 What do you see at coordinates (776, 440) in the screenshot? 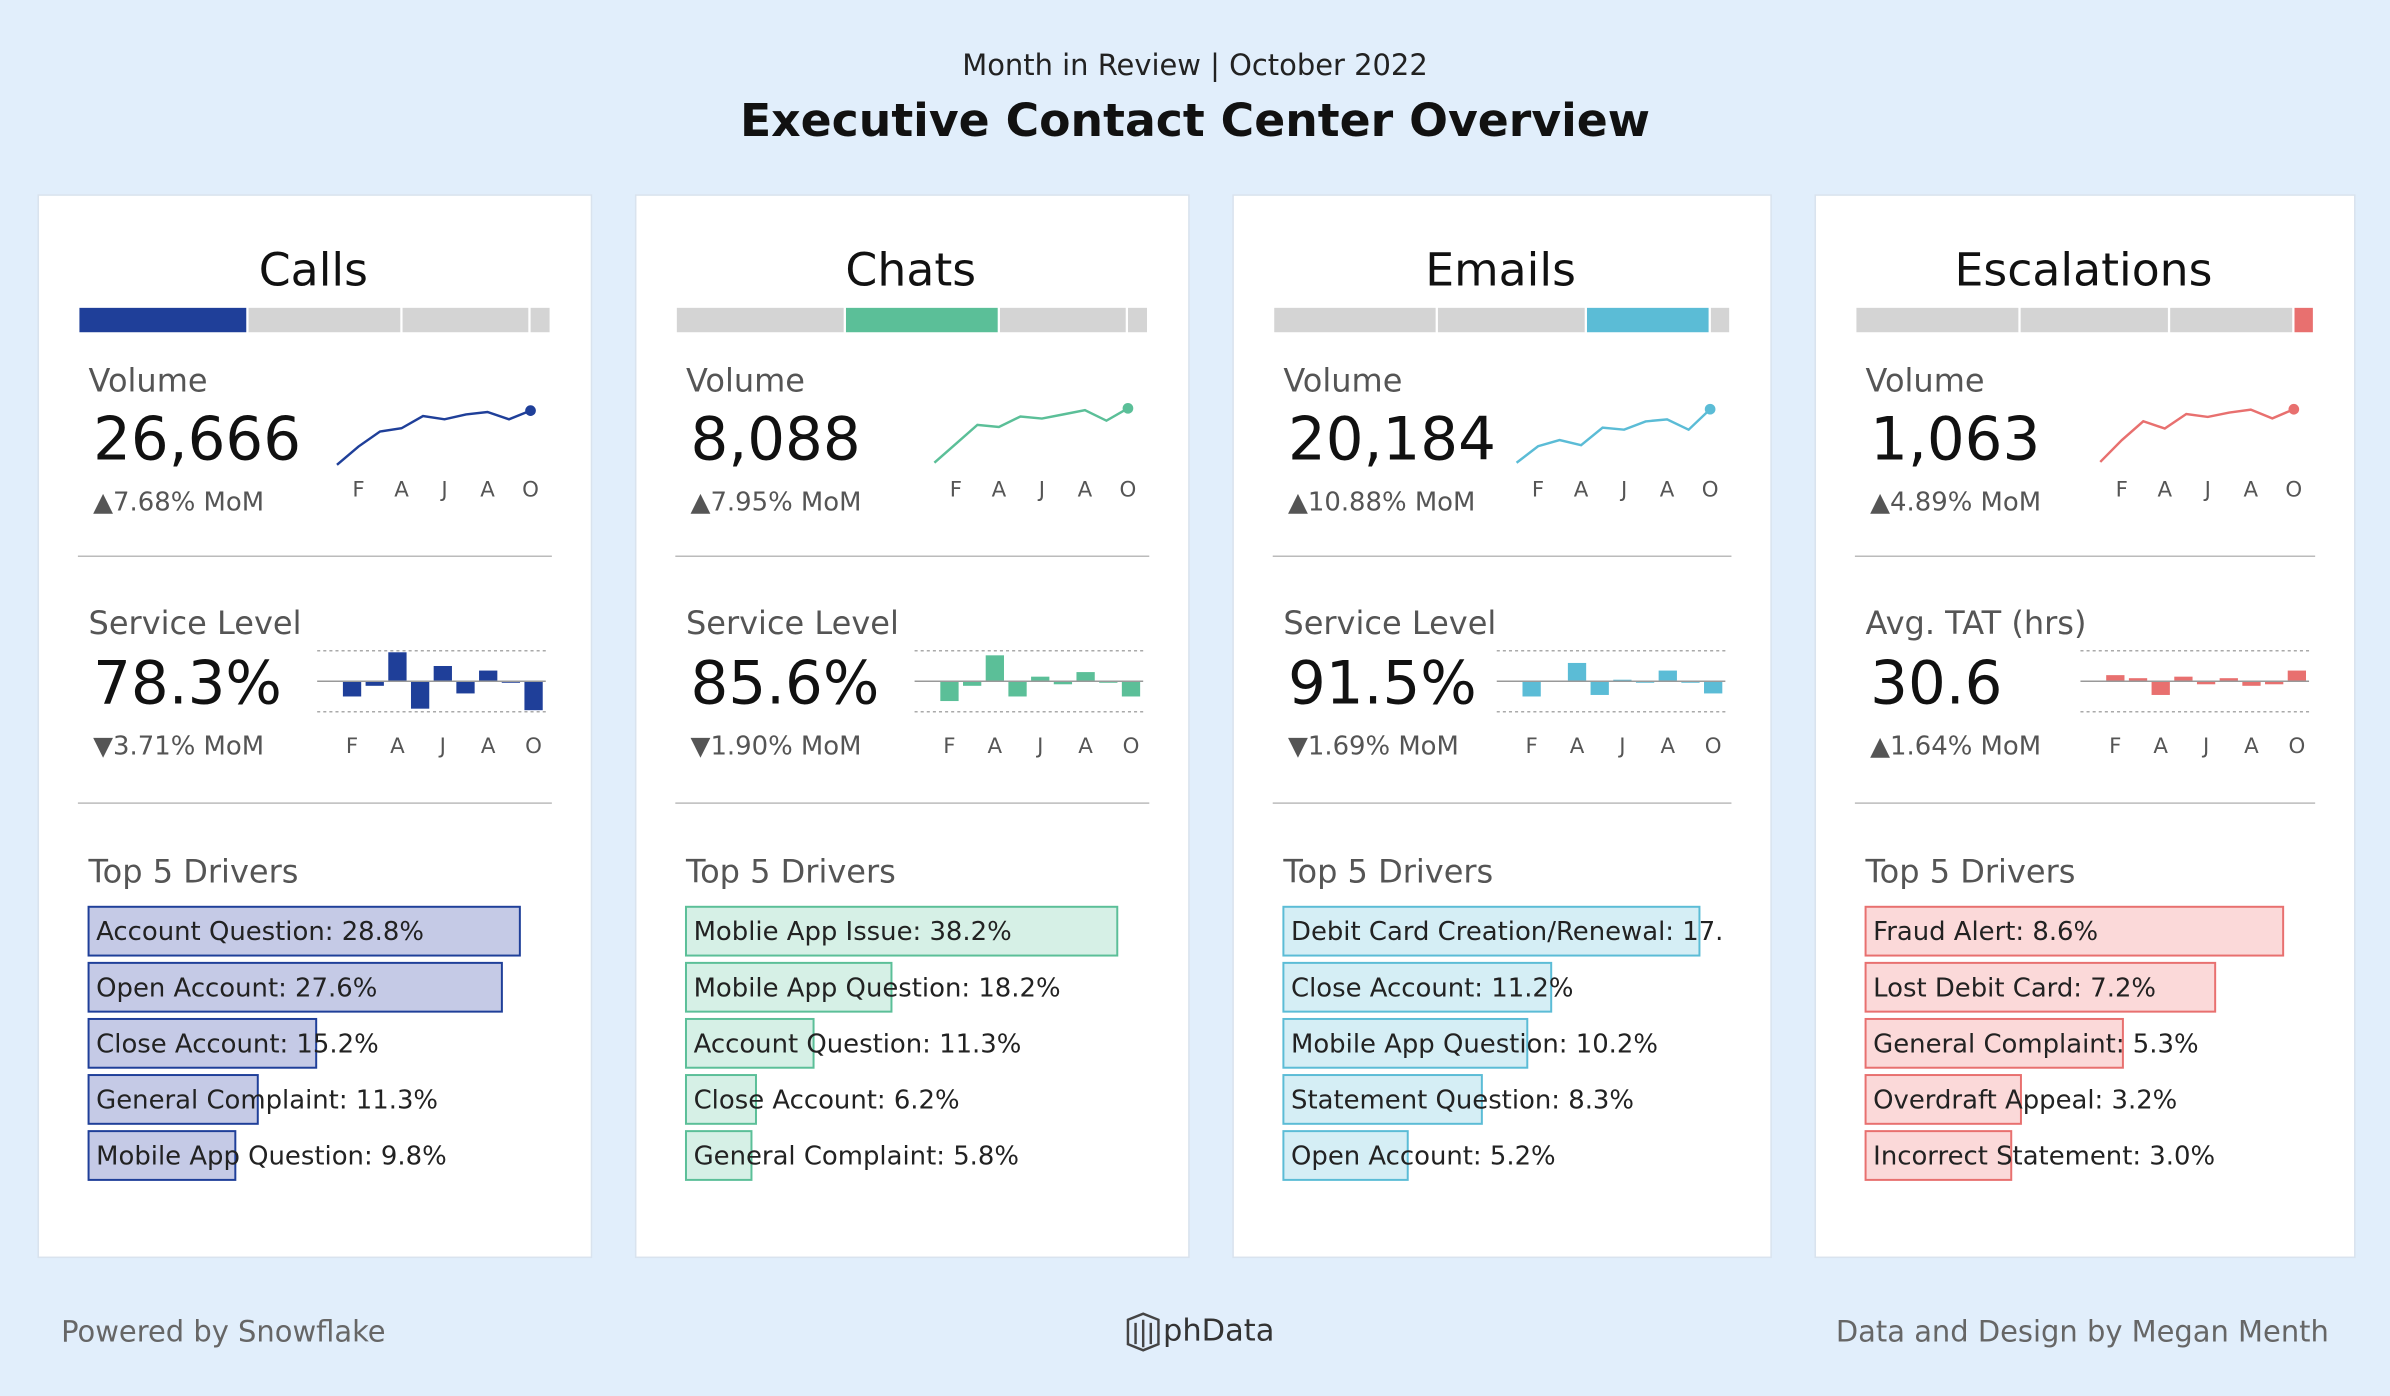
I see `metric-value: 8,088` at bounding box center [776, 440].